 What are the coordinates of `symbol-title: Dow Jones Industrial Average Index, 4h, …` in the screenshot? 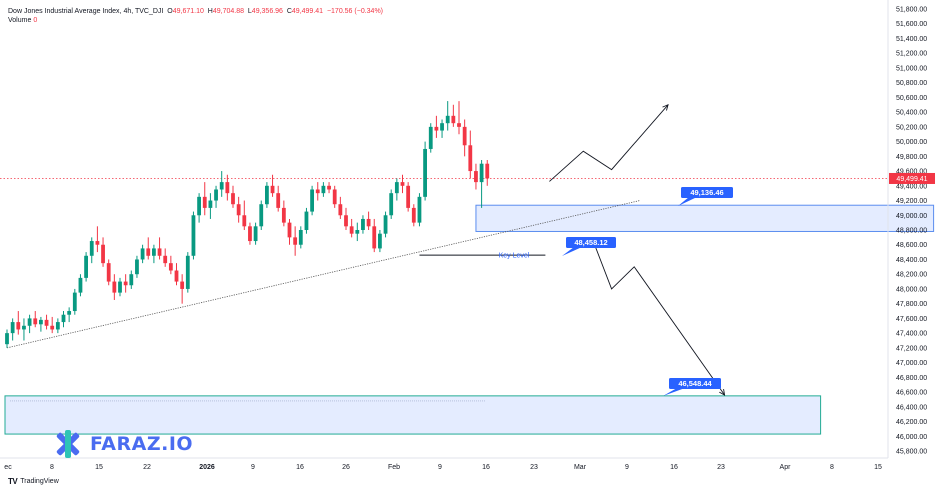 It's located at (86, 11).